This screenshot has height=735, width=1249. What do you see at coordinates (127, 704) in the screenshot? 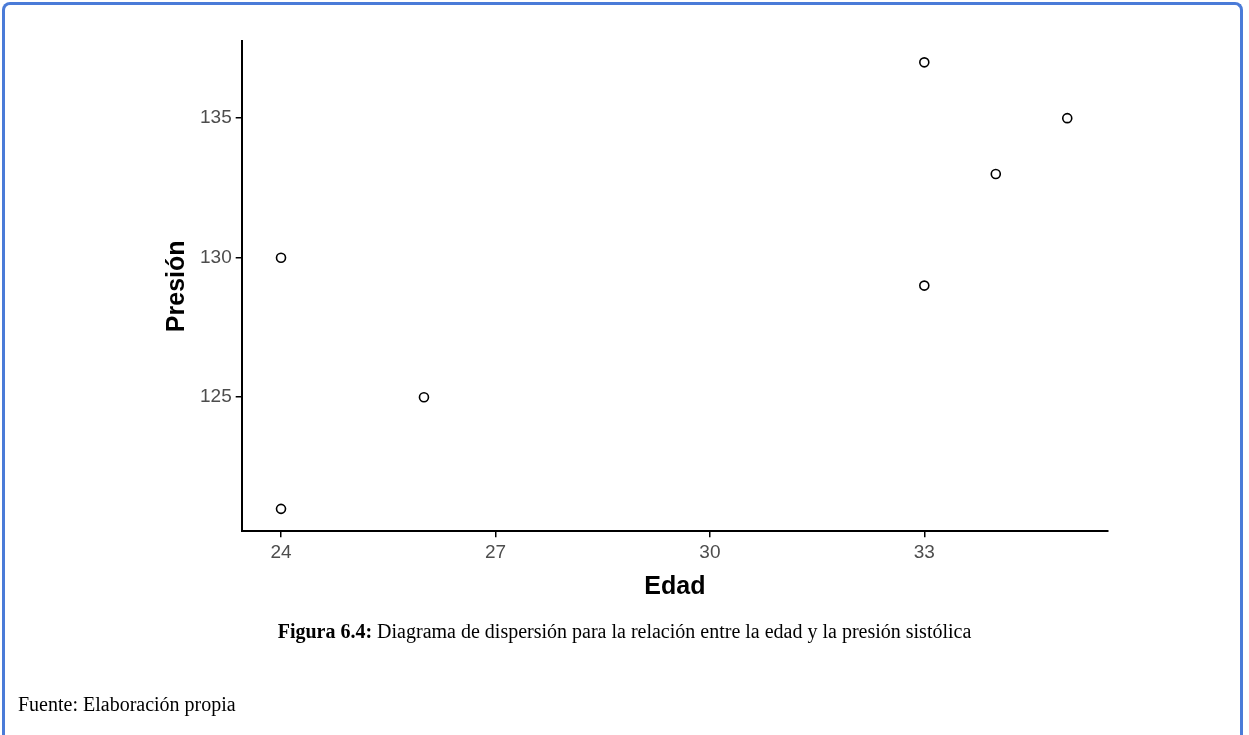
I see `source-note: Fuente: Elaboración propia` at bounding box center [127, 704].